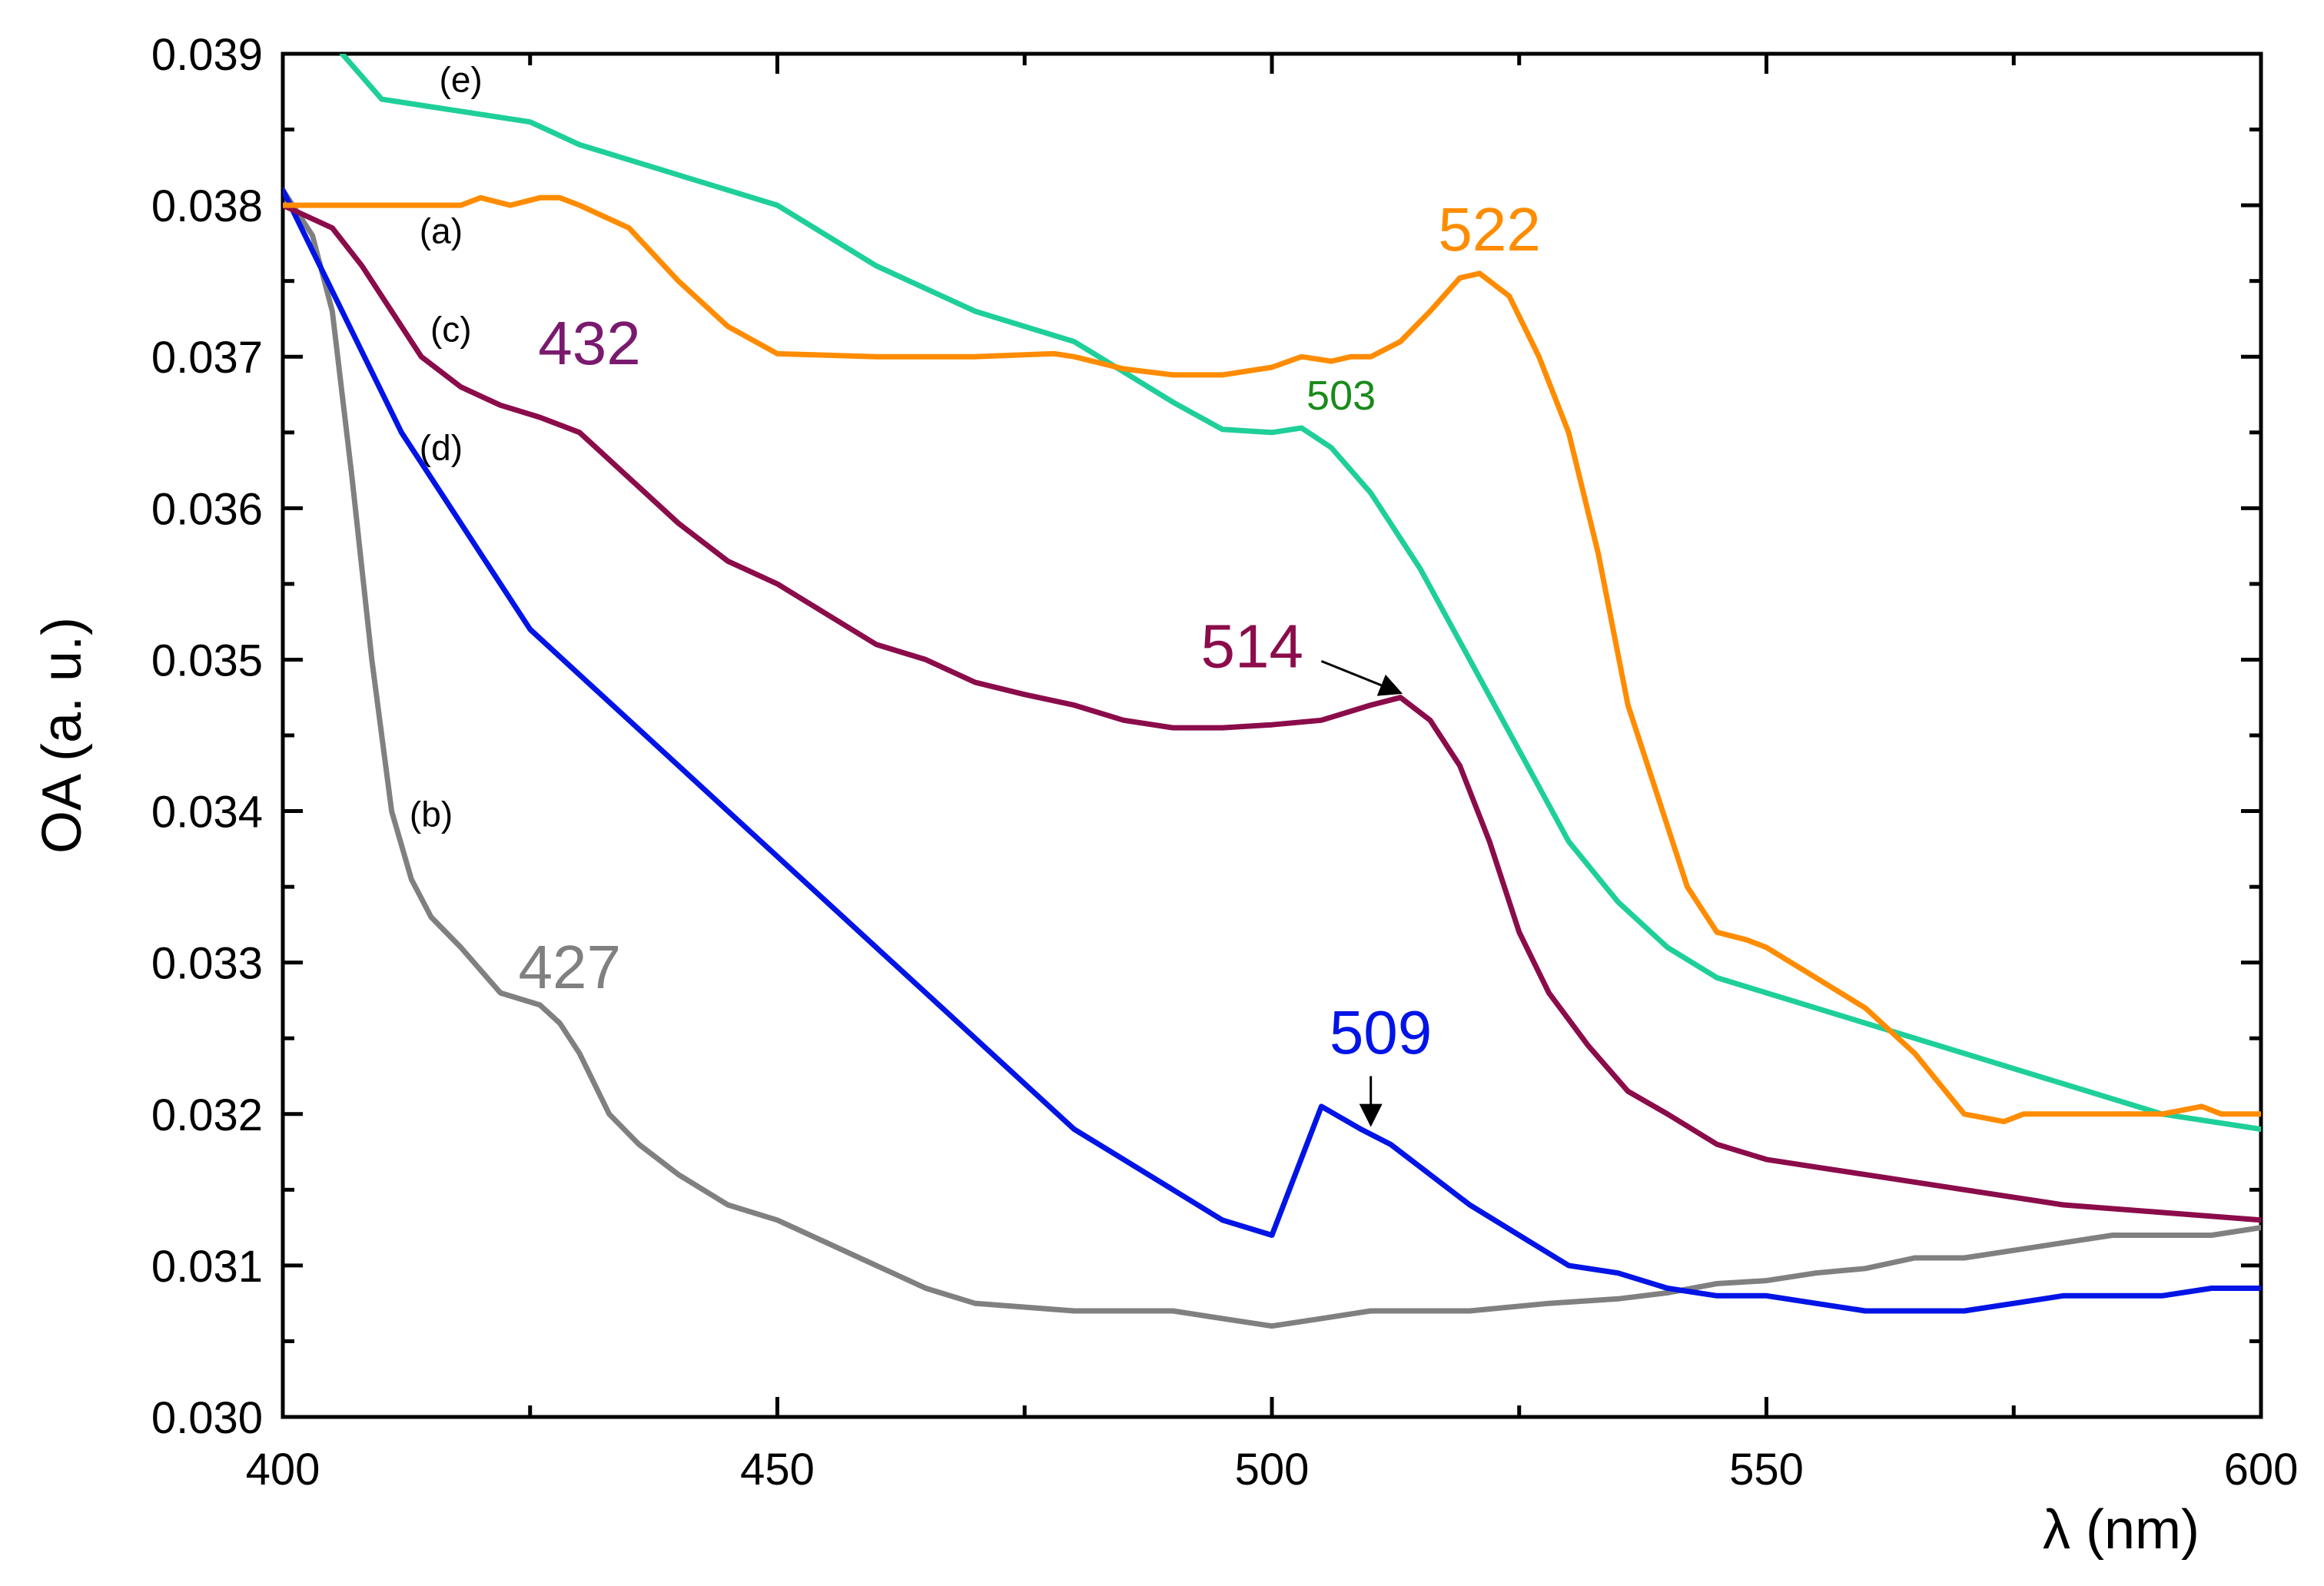  Describe the element at coordinates (2261, 1470) in the screenshot. I see `x-tick-label: 600` at that location.